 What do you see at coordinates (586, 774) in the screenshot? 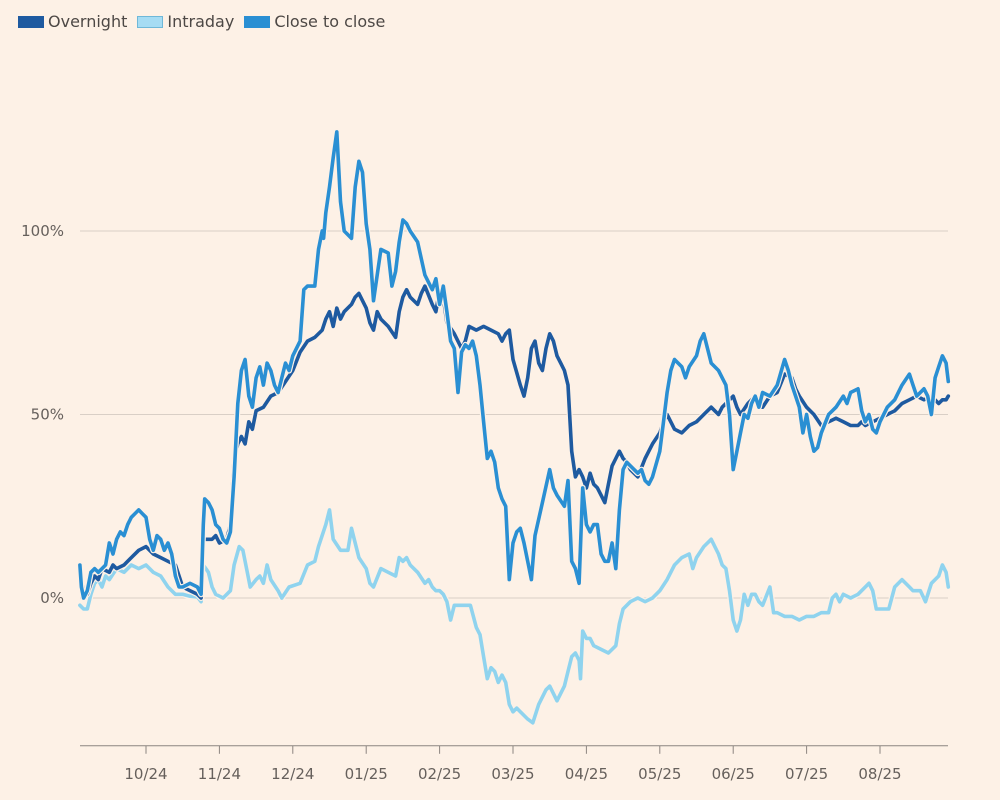
I see `x-tick-label: 04/25` at bounding box center [586, 774].